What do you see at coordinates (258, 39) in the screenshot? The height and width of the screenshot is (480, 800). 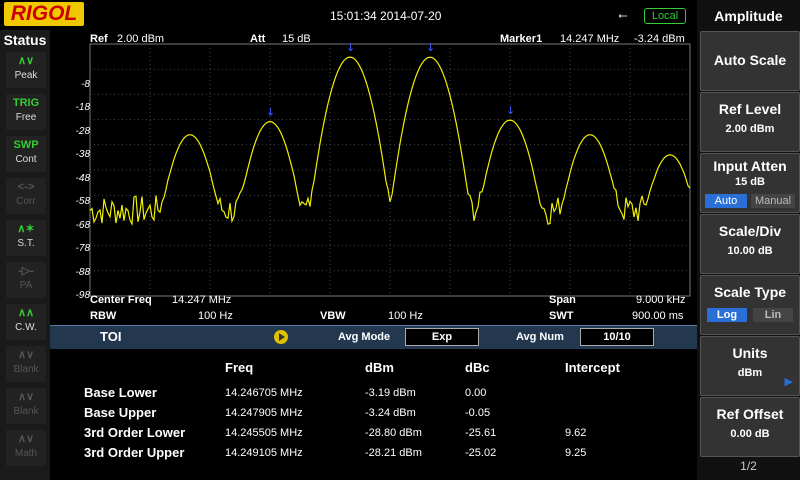 I see `att-label: Att` at bounding box center [258, 39].